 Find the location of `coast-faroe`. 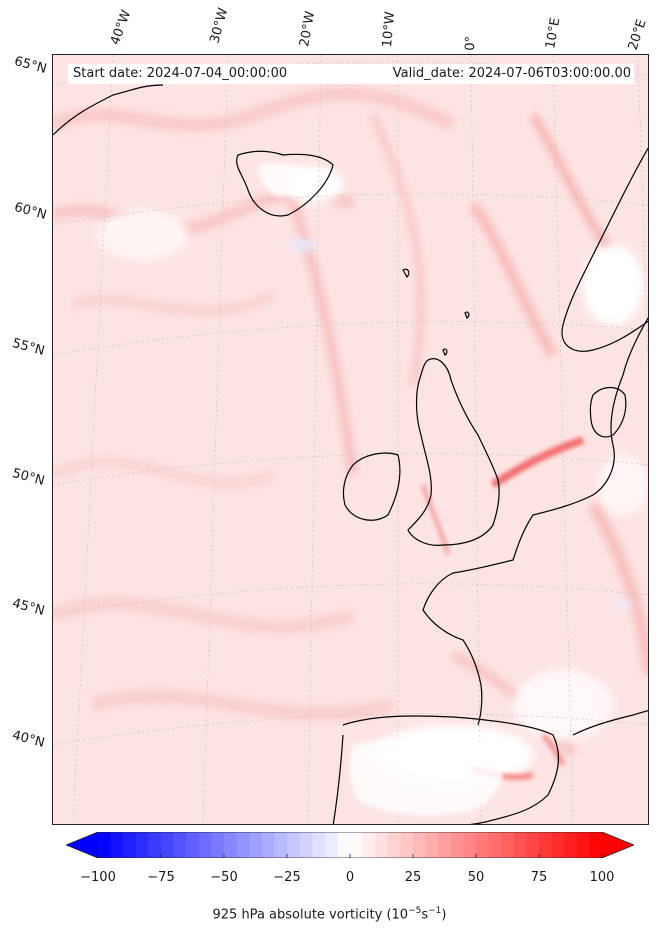

coast-faroe is located at coordinates (406, 273).